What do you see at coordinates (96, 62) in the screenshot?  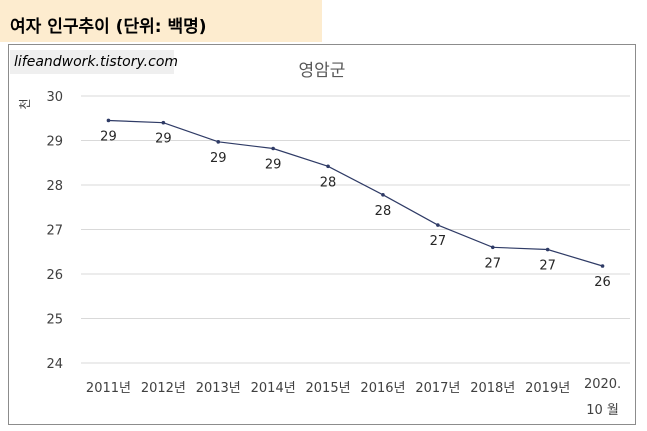 I see `watermark-text: lifeandwork.tistory.com` at bounding box center [96, 62].